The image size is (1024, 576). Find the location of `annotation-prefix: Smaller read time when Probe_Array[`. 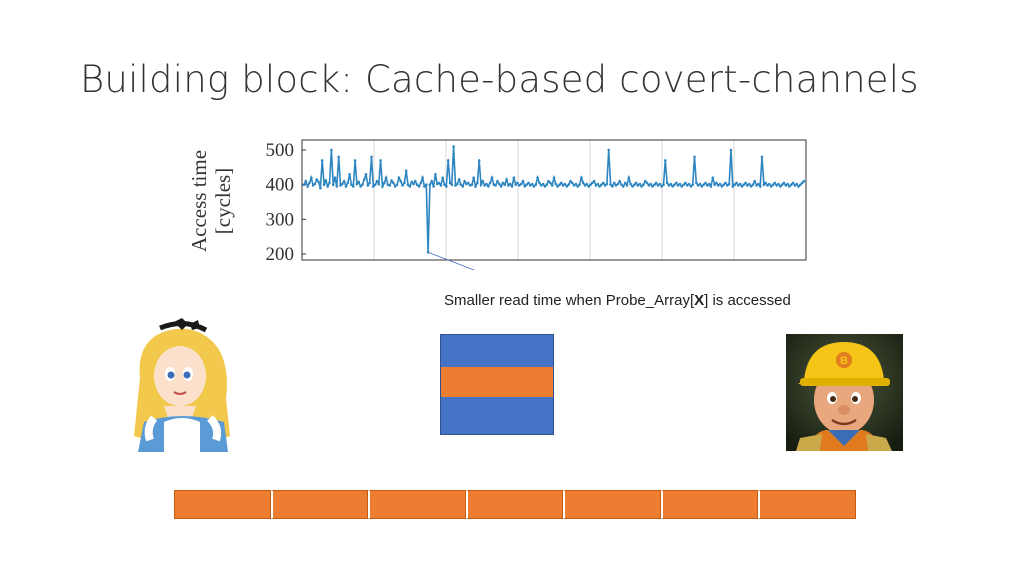

annotation-prefix: Smaller read time when Probe_Array[ is located at coordinates (569, 300).